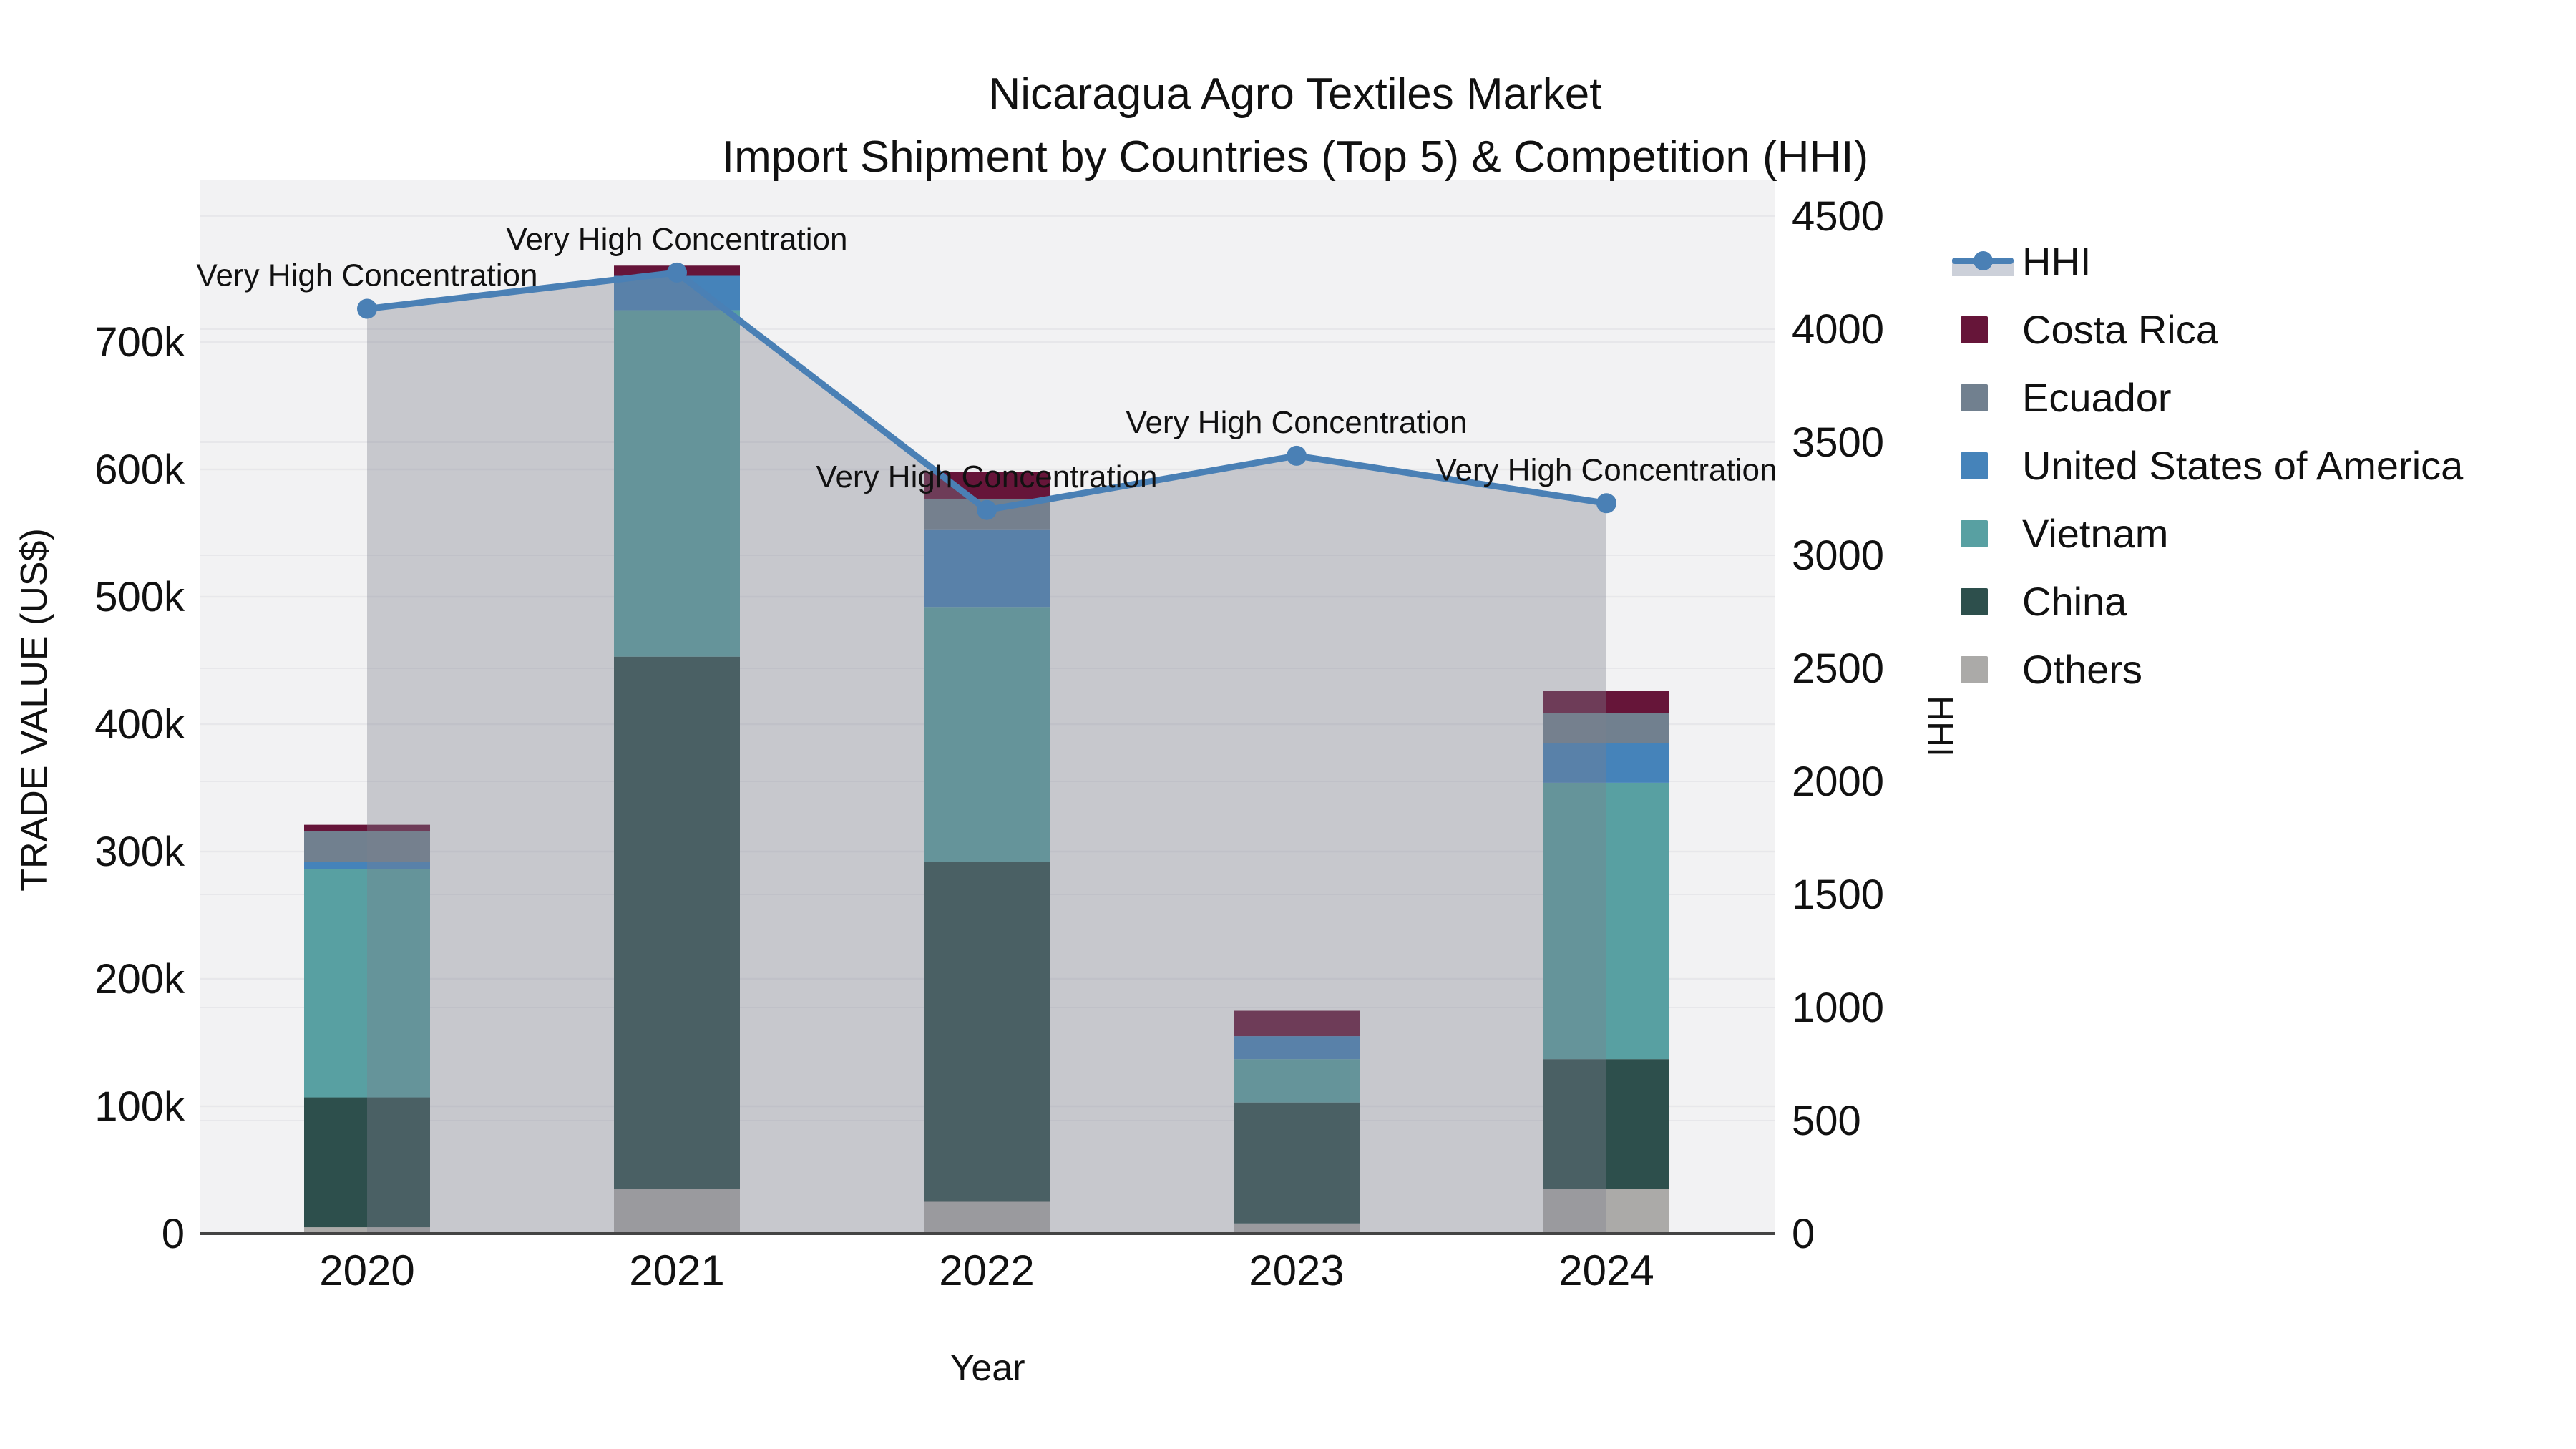 The height and width of the screenshot is (1449, 2576). Describe the element at coordinates (677, 483) in the screenshot. I see `bar-segment-vietnam-2021` at that location.